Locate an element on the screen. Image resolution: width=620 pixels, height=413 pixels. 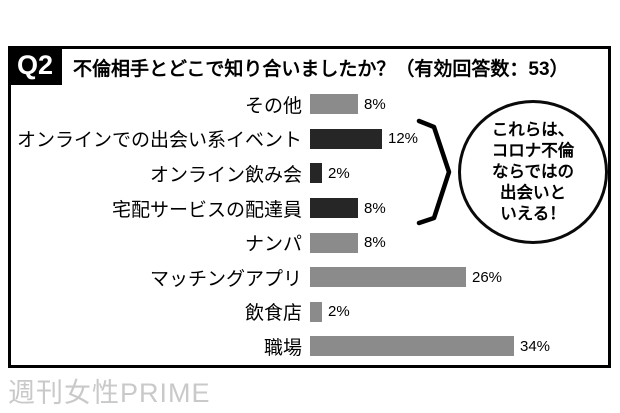
callout-text-line: いえる！ is located at coordinates (533, 213).